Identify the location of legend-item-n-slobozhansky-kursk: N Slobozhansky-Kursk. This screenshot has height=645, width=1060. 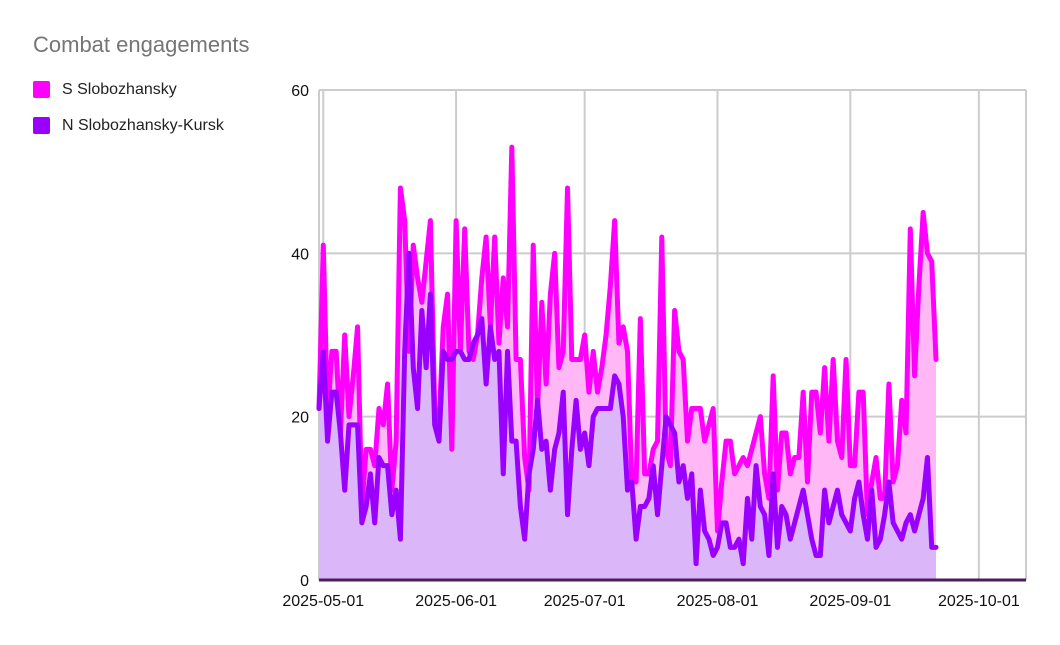
(128, 125).